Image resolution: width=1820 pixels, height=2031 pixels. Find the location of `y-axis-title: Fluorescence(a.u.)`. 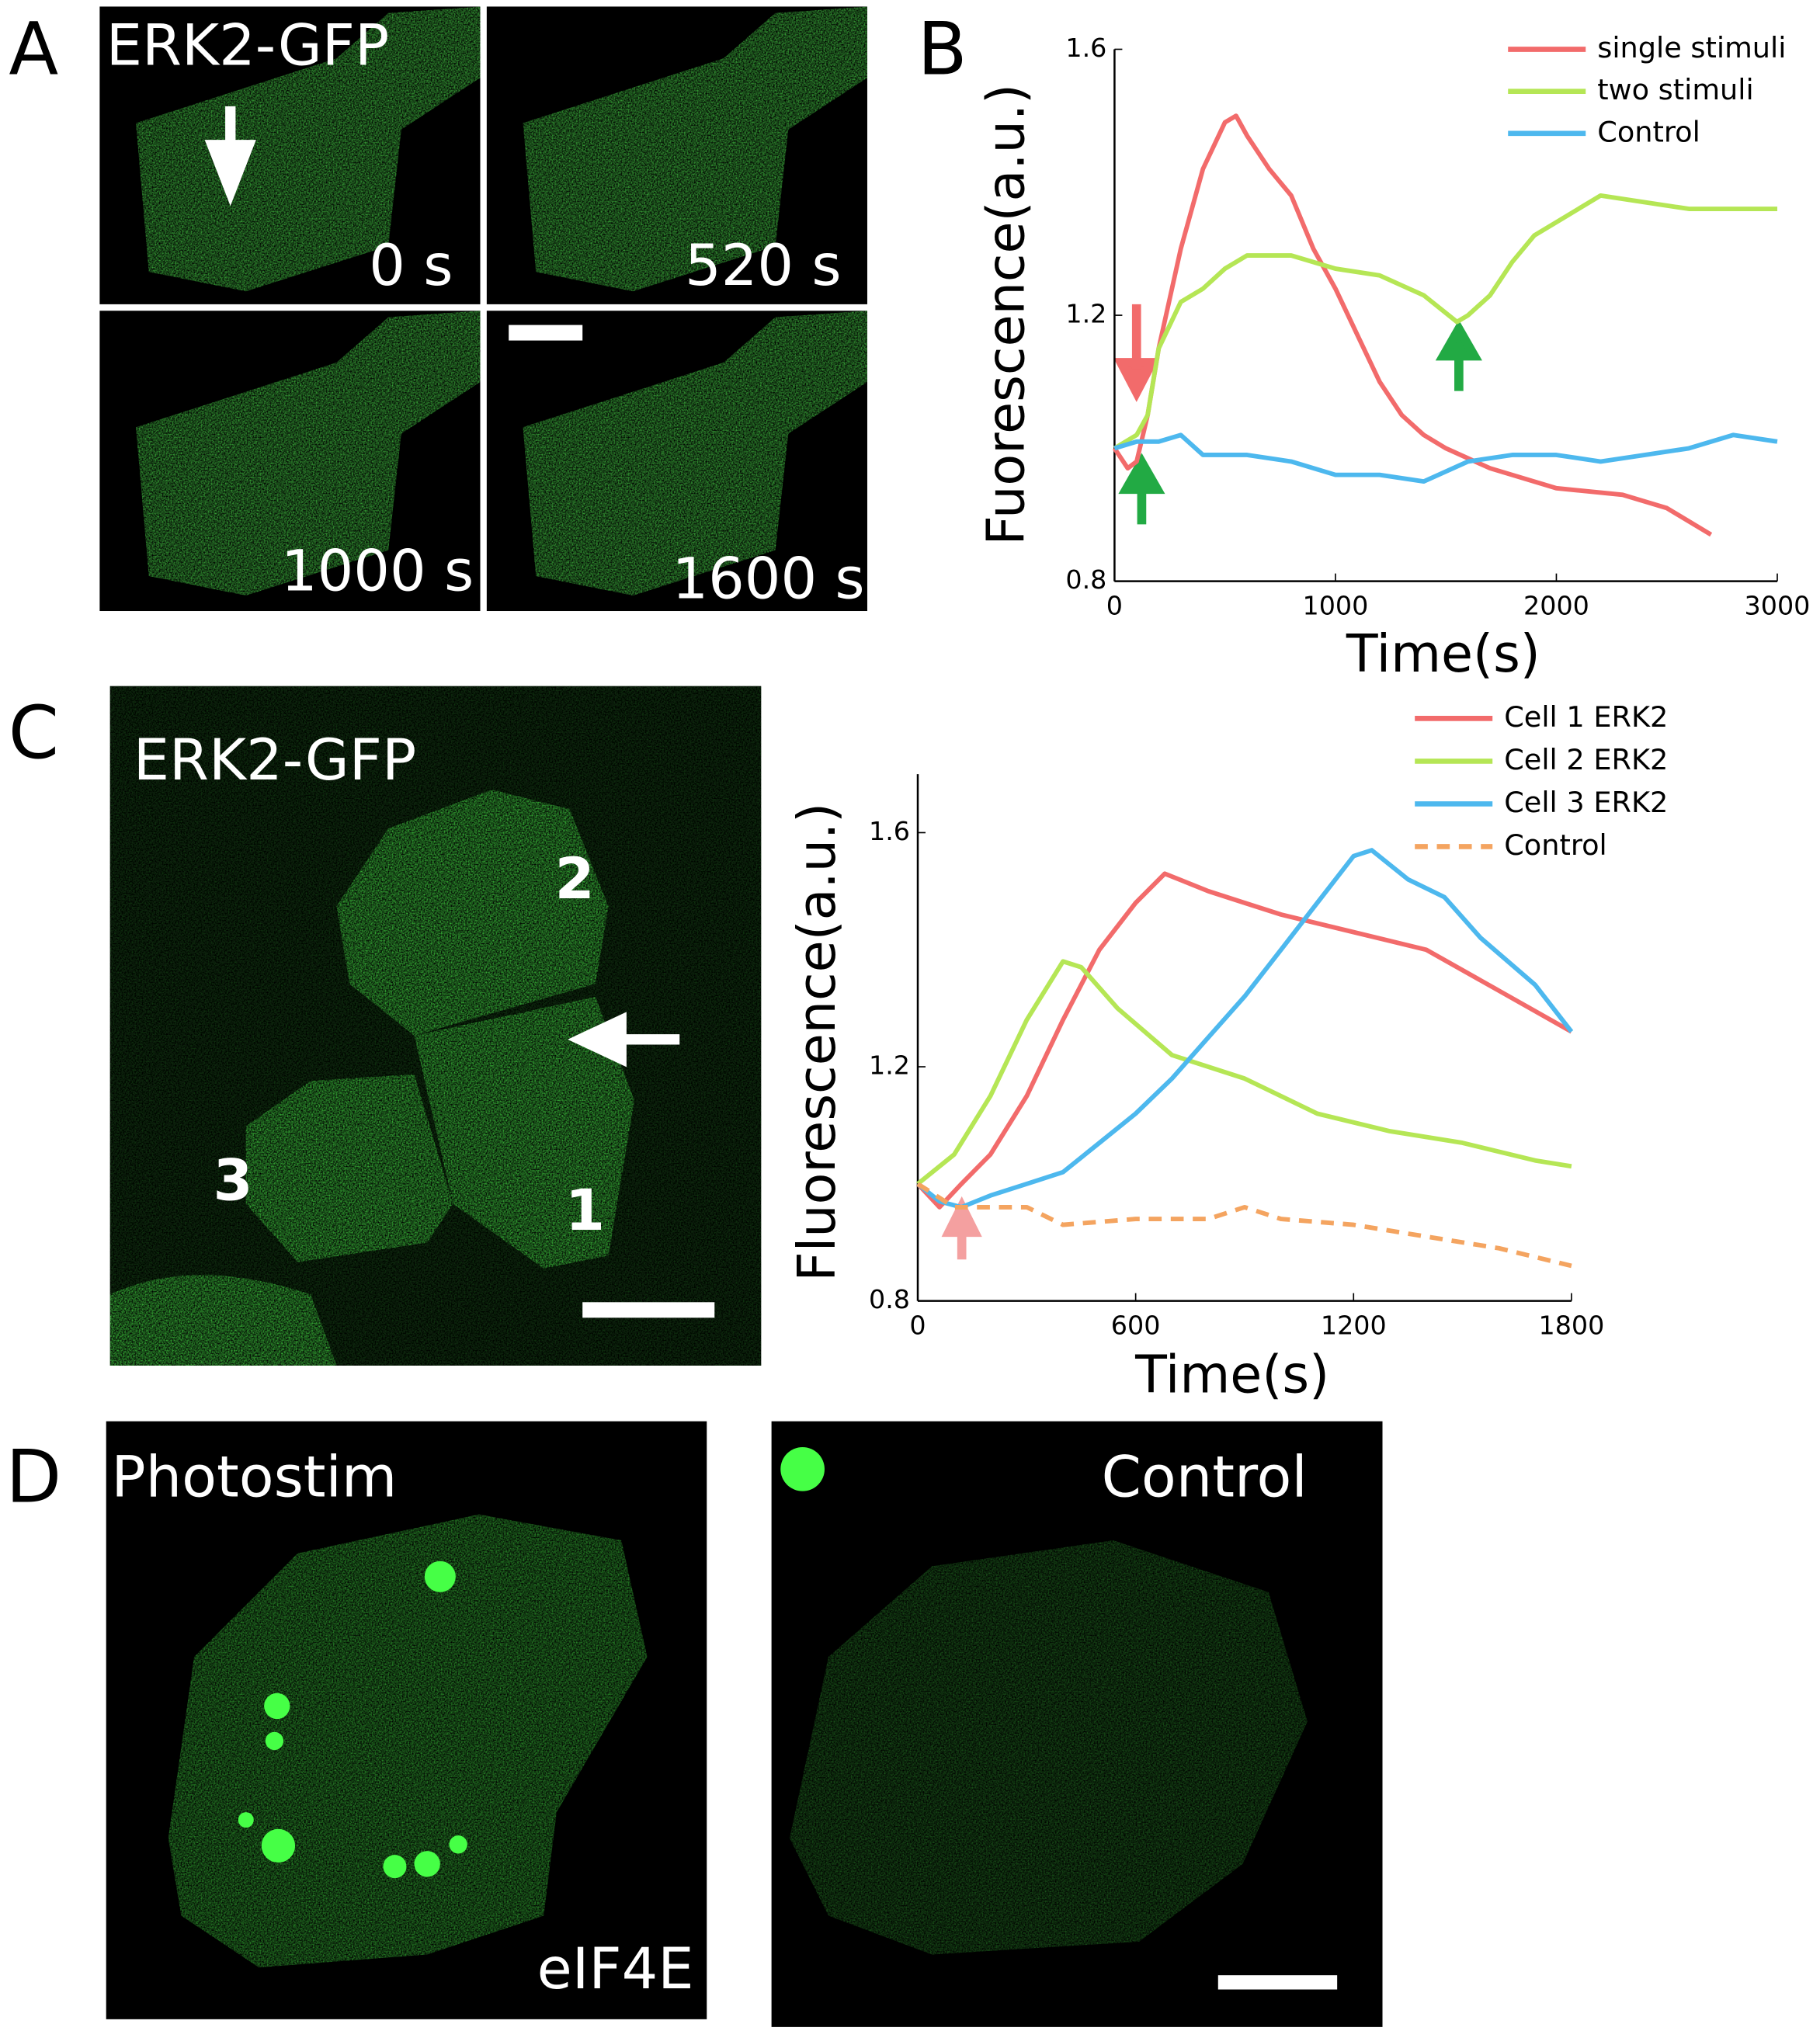

y-axis-title: Fluorescence(a.u.) is located at coordinates (817, 1042).